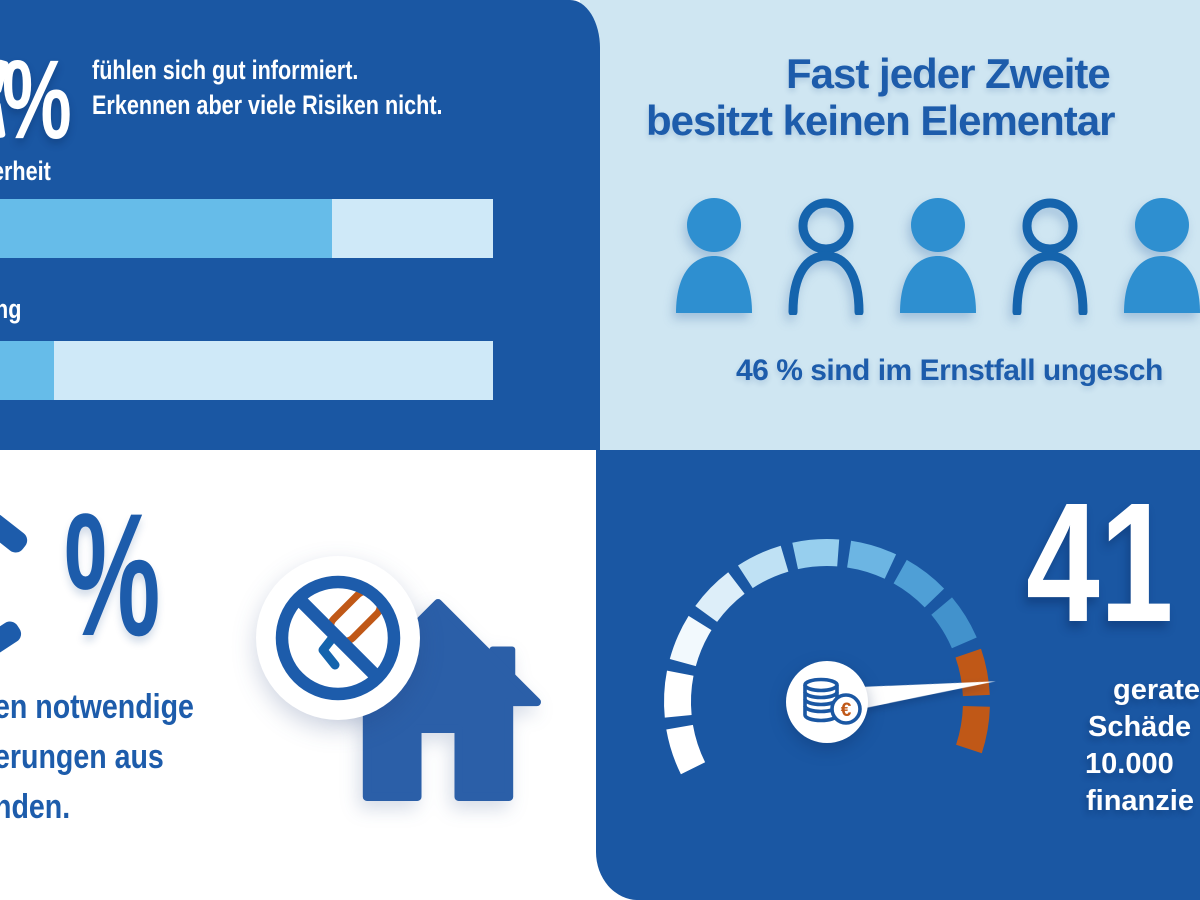 The width and height of the screenshot is (1200, 900). Describe the element at coordinates (1140, 801) in the screenshot. I see `br-line4: finanzie` at that location.